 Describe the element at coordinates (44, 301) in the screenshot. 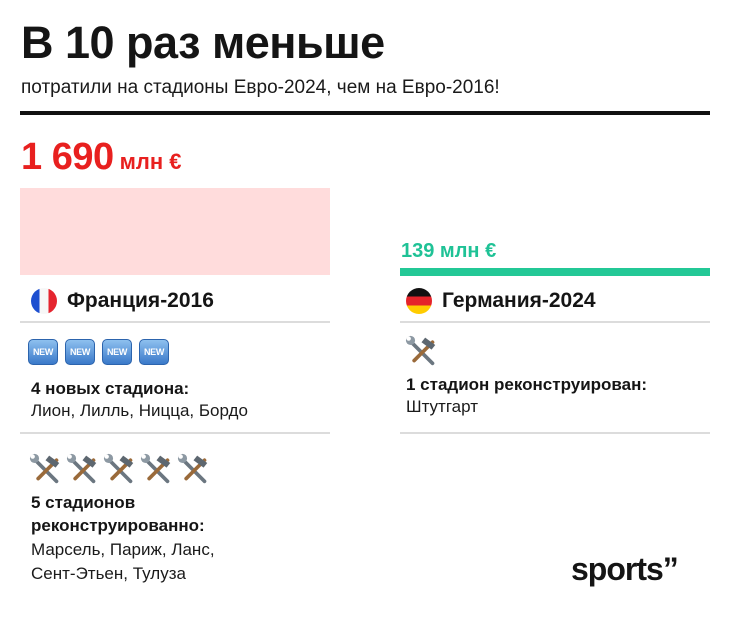

I see `france-flag-icon` at that location.